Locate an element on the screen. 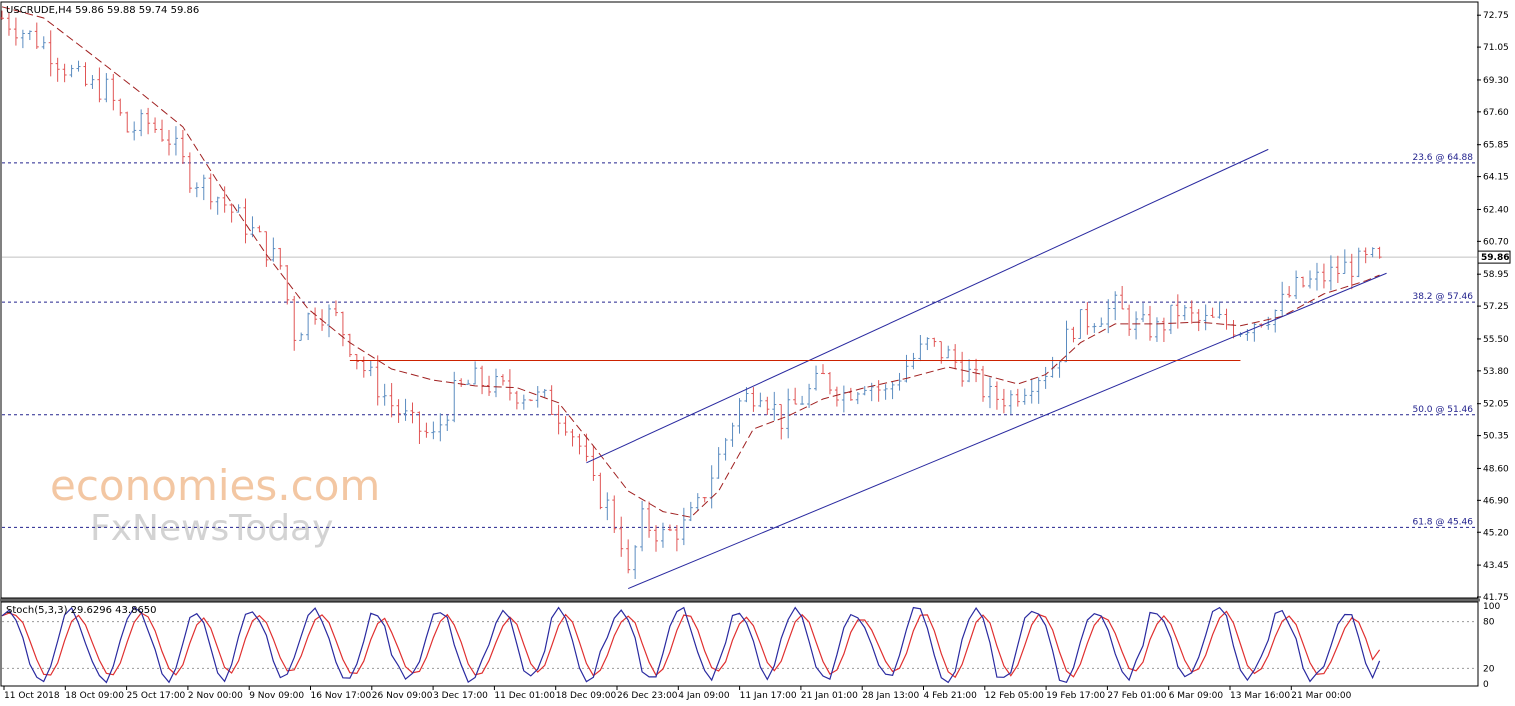 Image resolution: width=1515 pixels, height=706 pixels. x-tick-label: 16 Nov 17:00 is located at coordinates (341, 696).